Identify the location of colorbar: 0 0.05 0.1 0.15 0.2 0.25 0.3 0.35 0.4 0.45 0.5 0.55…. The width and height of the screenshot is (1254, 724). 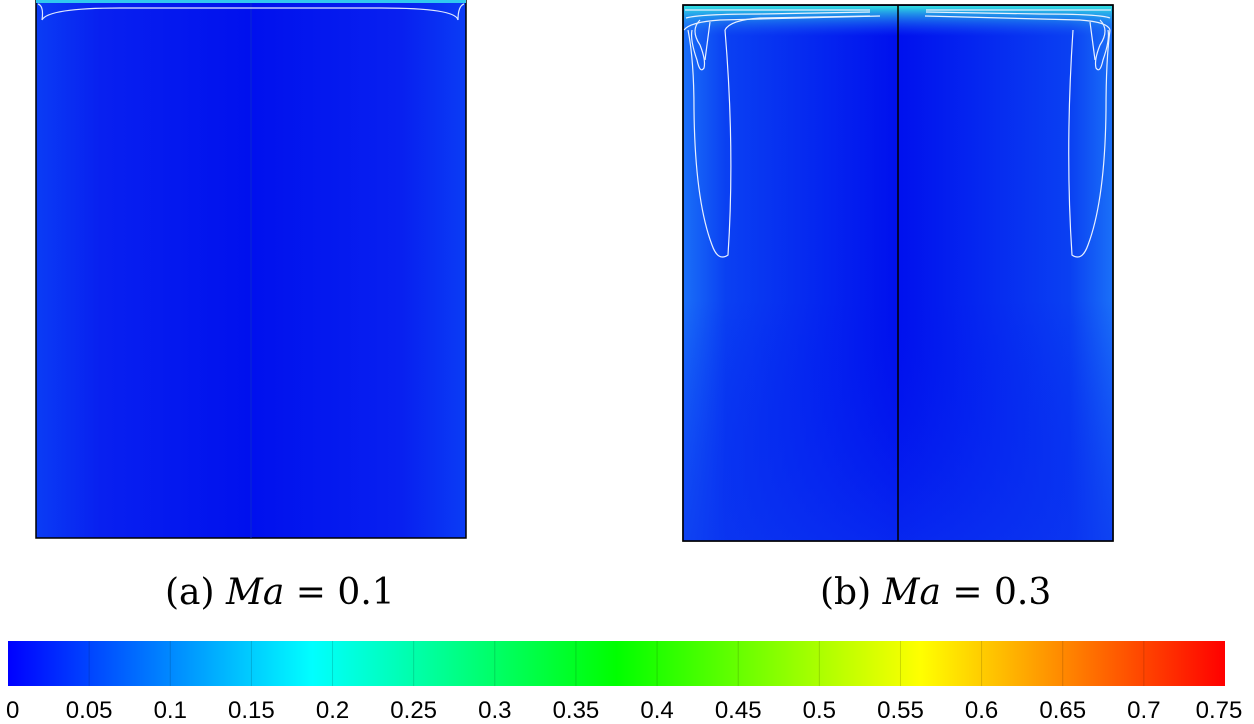
(624, 682).